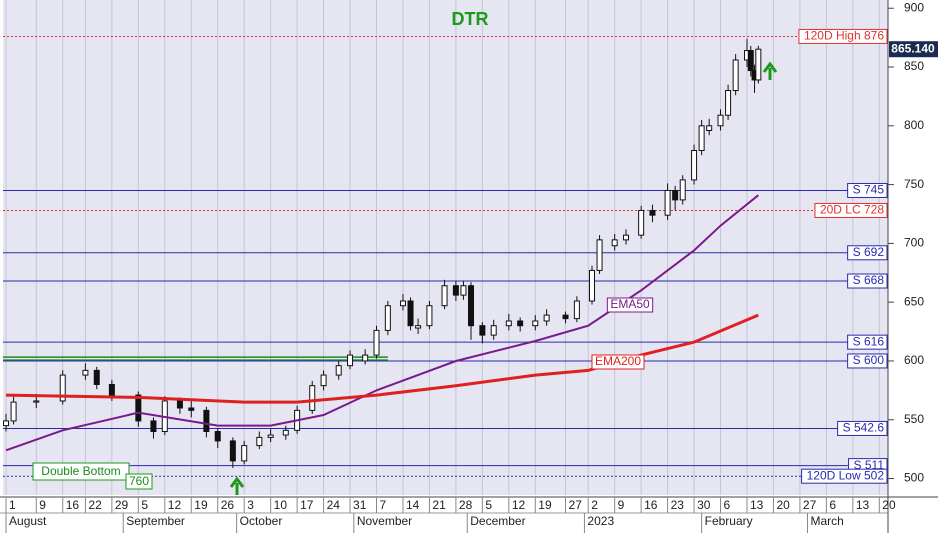  I want to click on month-label: September, so click(155, 521).